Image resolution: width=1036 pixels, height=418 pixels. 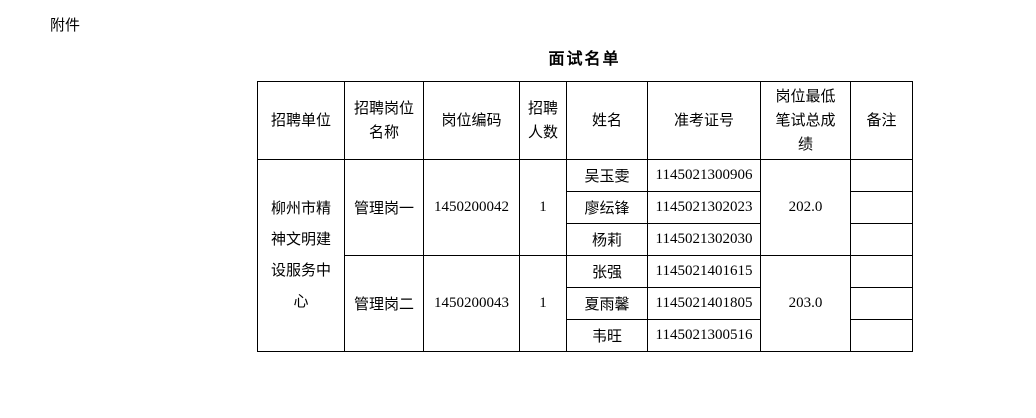 I want to click on cell-ticket-no: 1145021300516, so click(x=704, y=335).